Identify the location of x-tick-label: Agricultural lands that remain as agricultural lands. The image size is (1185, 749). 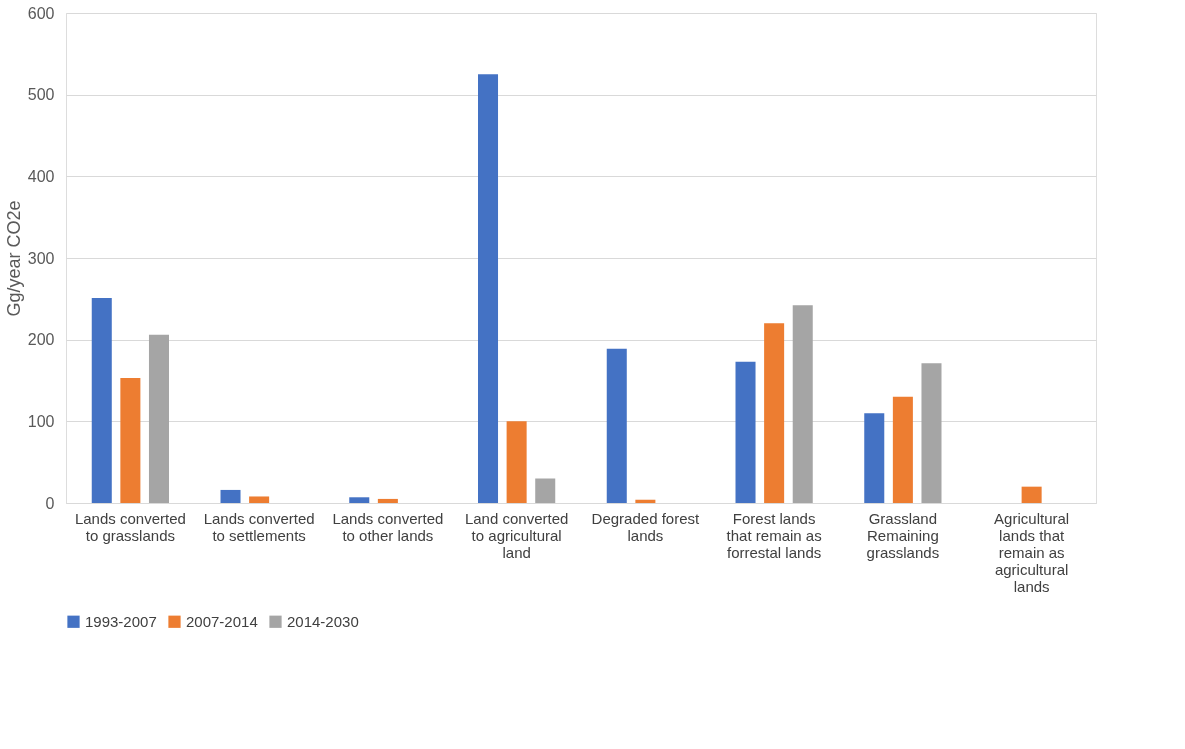
(1032, 552).